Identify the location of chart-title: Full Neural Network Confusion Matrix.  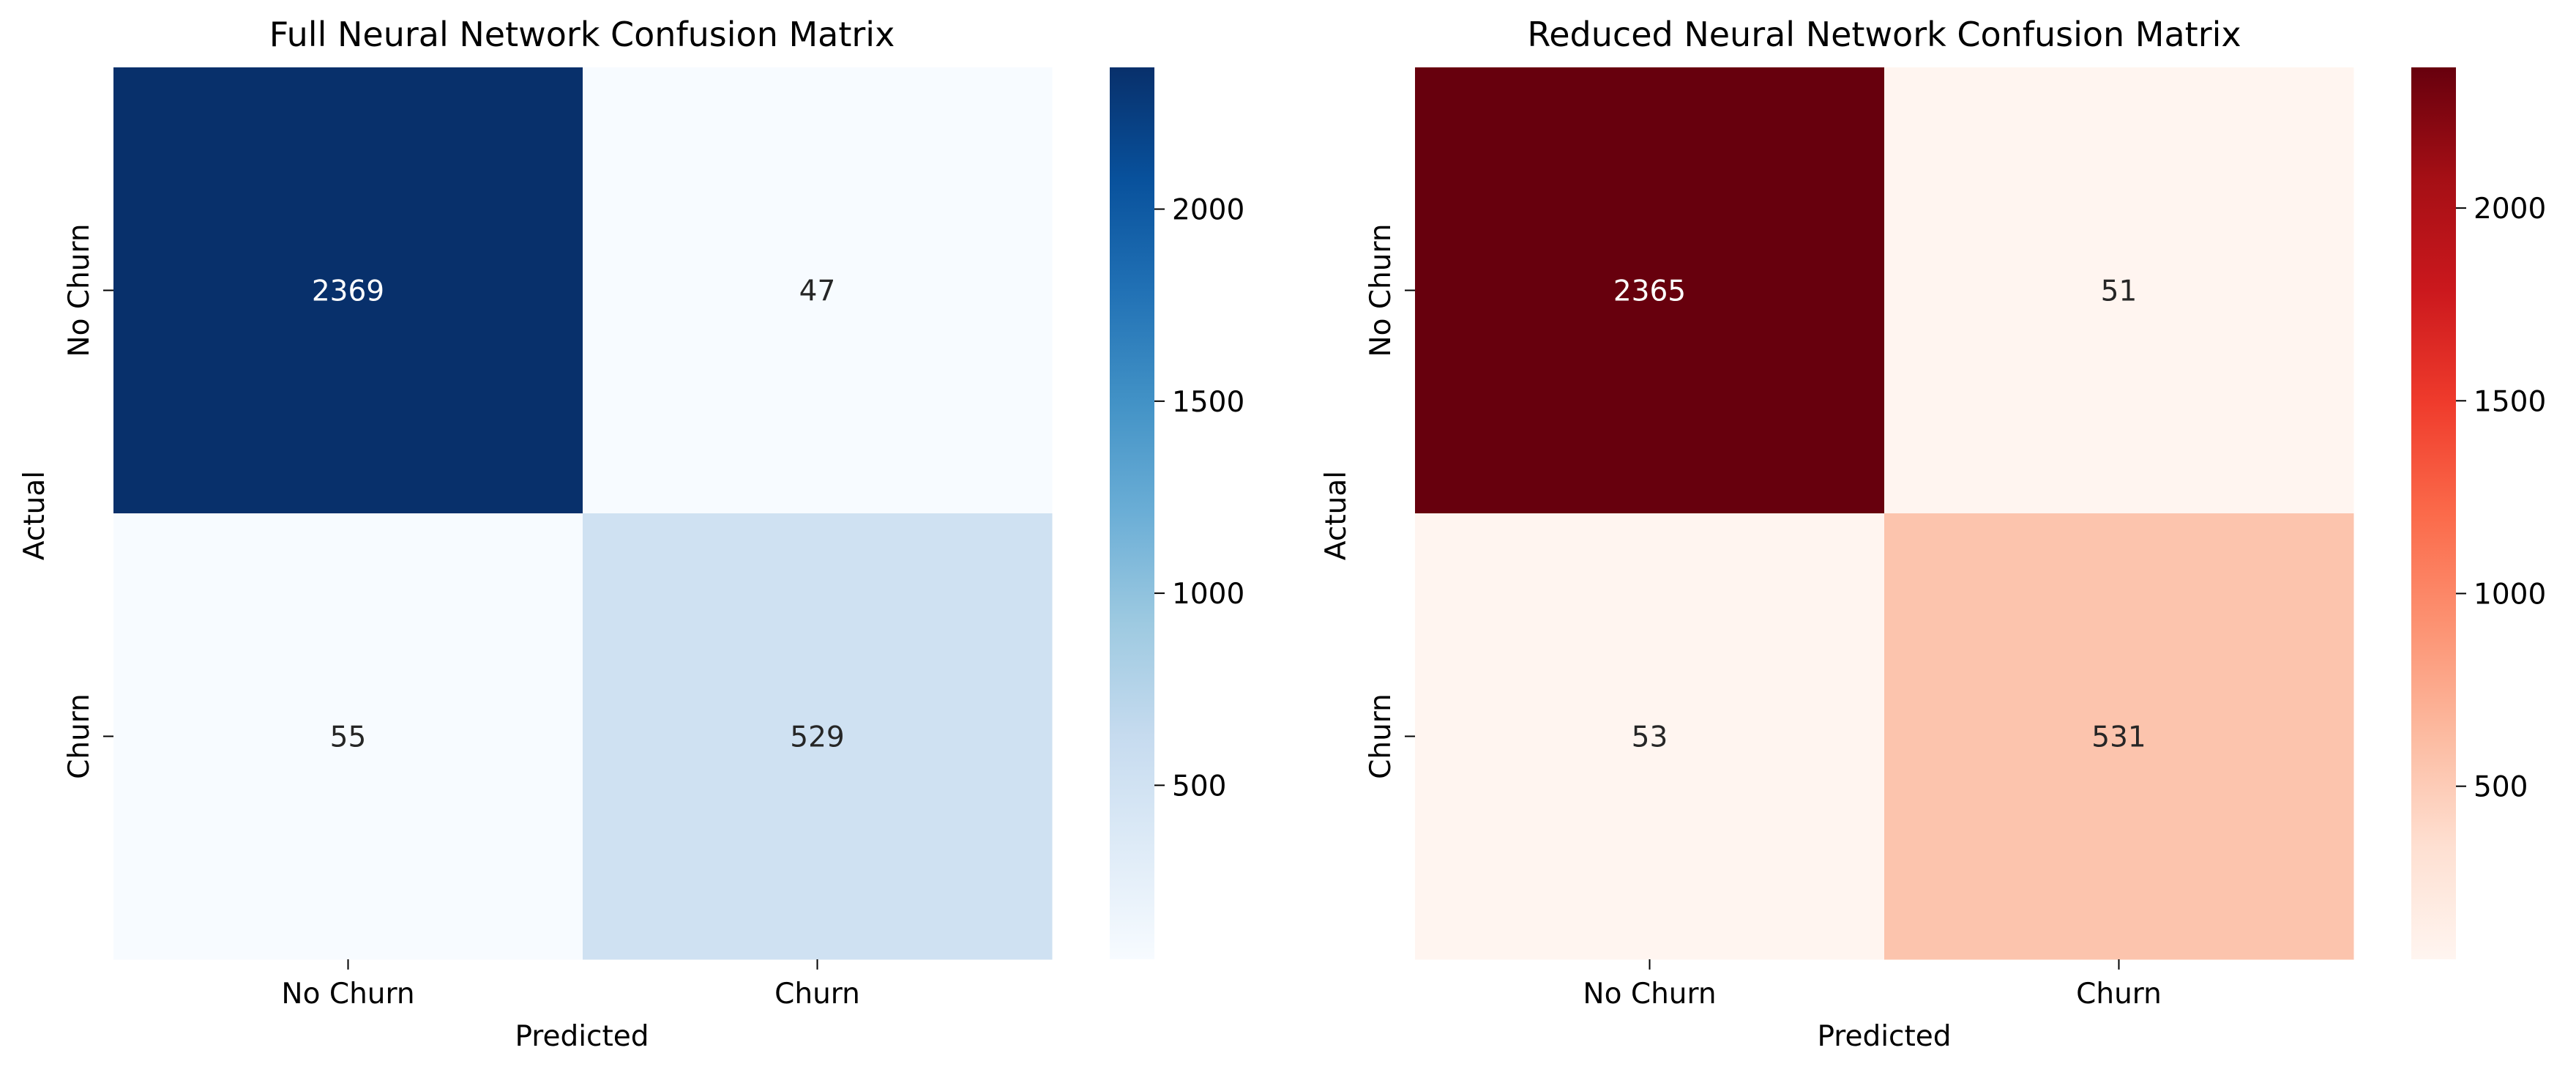
(582, 34).